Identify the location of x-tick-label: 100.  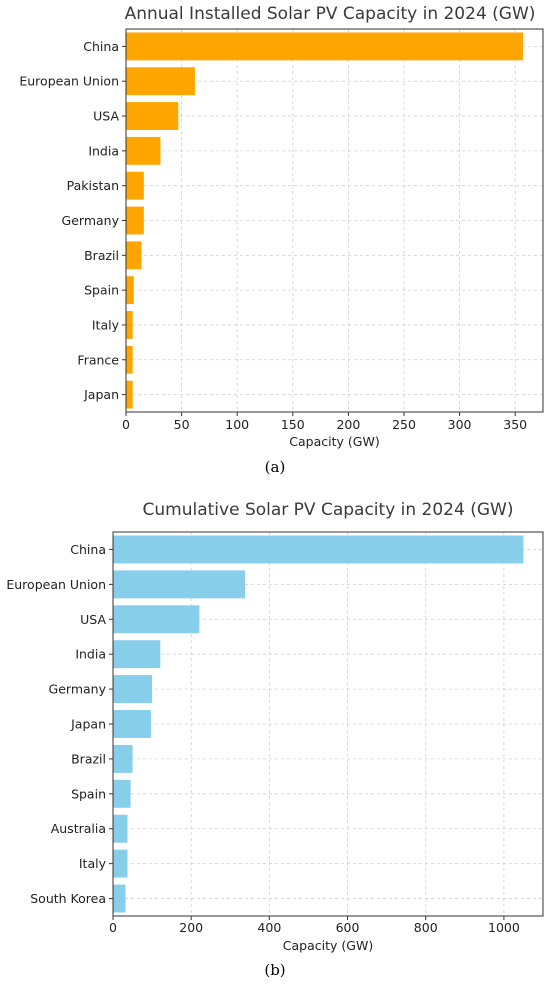
(237, 424).